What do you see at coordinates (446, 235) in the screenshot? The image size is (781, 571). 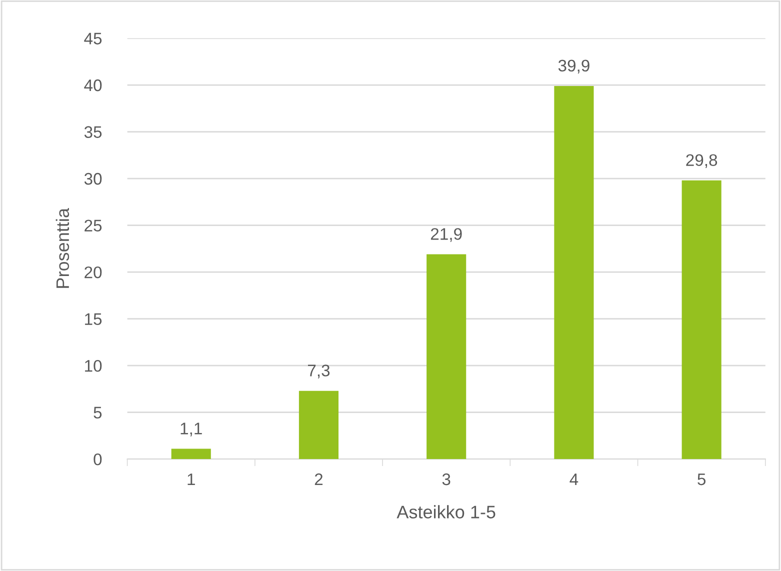 I see `data-label: 21,9` at bounding box center [446, 235].